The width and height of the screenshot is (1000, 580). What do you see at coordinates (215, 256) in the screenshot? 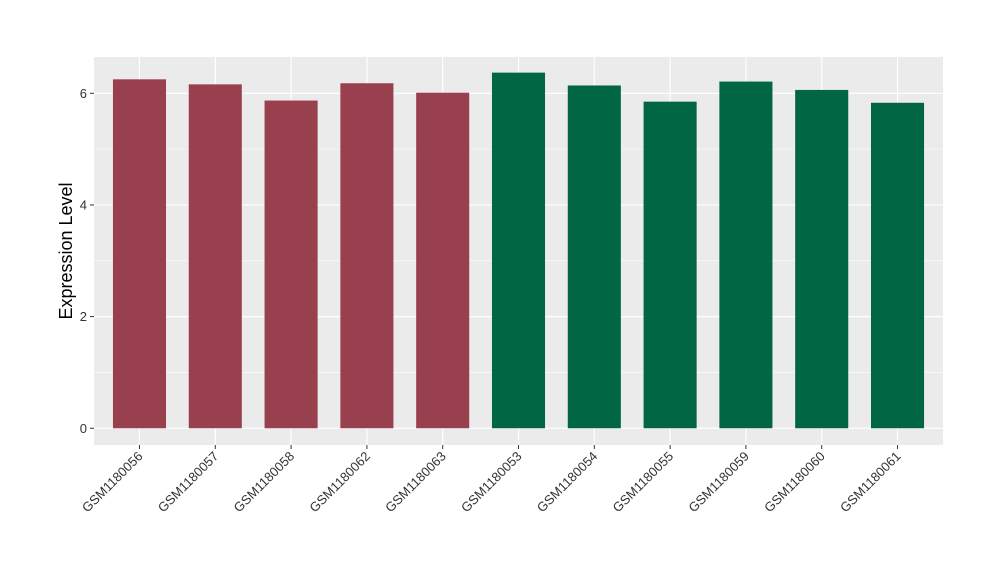
I see `bar-GSM1180057` at bounding box center [215, 256].